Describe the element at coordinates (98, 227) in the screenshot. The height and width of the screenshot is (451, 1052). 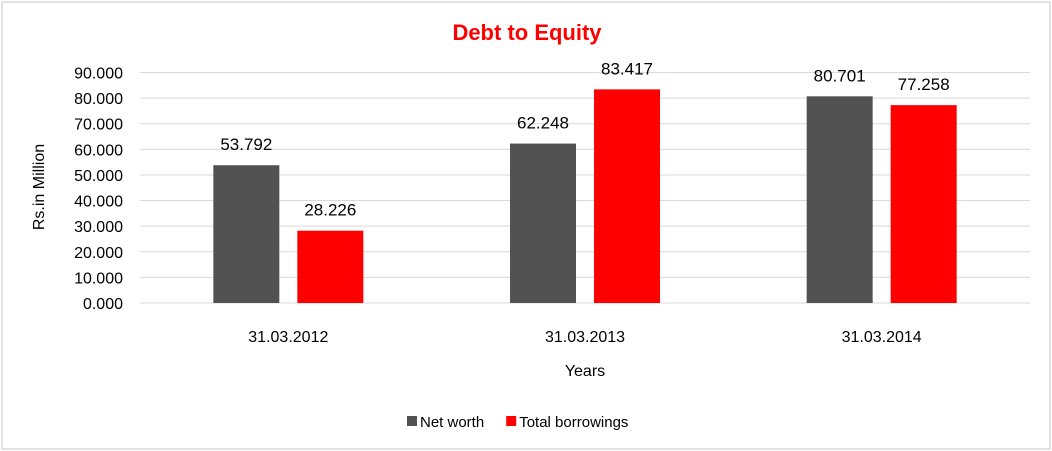
I see `y-tick-label: 30.000` at that location.